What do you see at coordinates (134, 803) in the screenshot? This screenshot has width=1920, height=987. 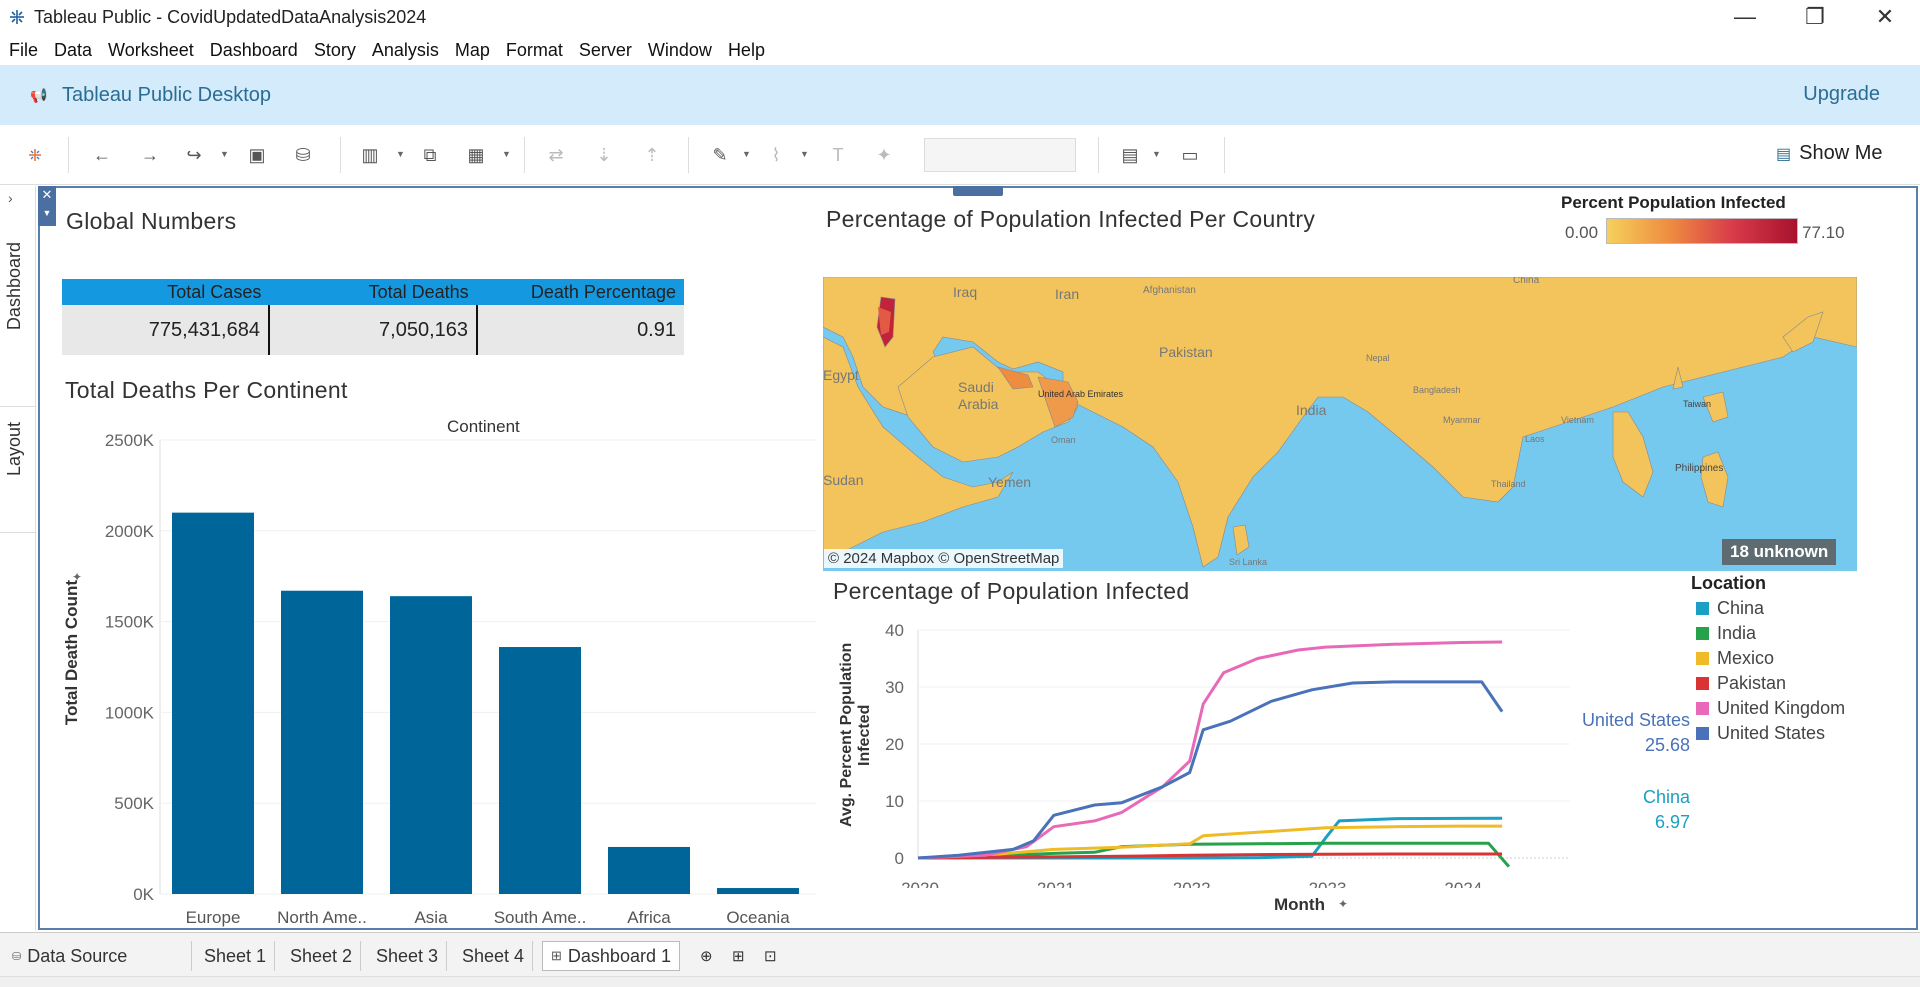 I see `y-tick-label: 500K` at bounding box center [134, 803].